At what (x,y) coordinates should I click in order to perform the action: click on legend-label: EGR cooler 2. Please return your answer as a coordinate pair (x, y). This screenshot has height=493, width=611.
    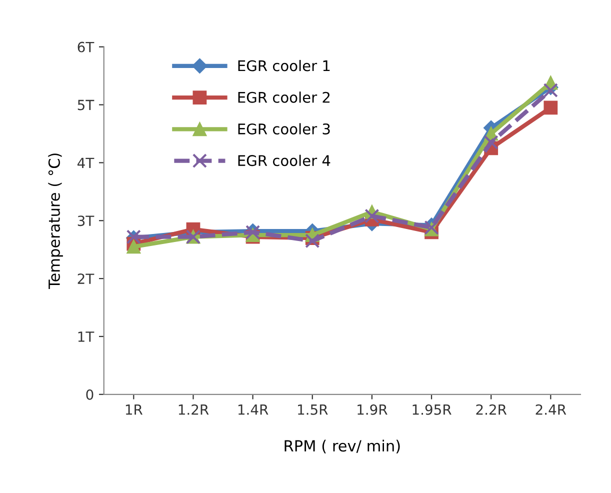
    Looking at the image, I should click on (284, 97).